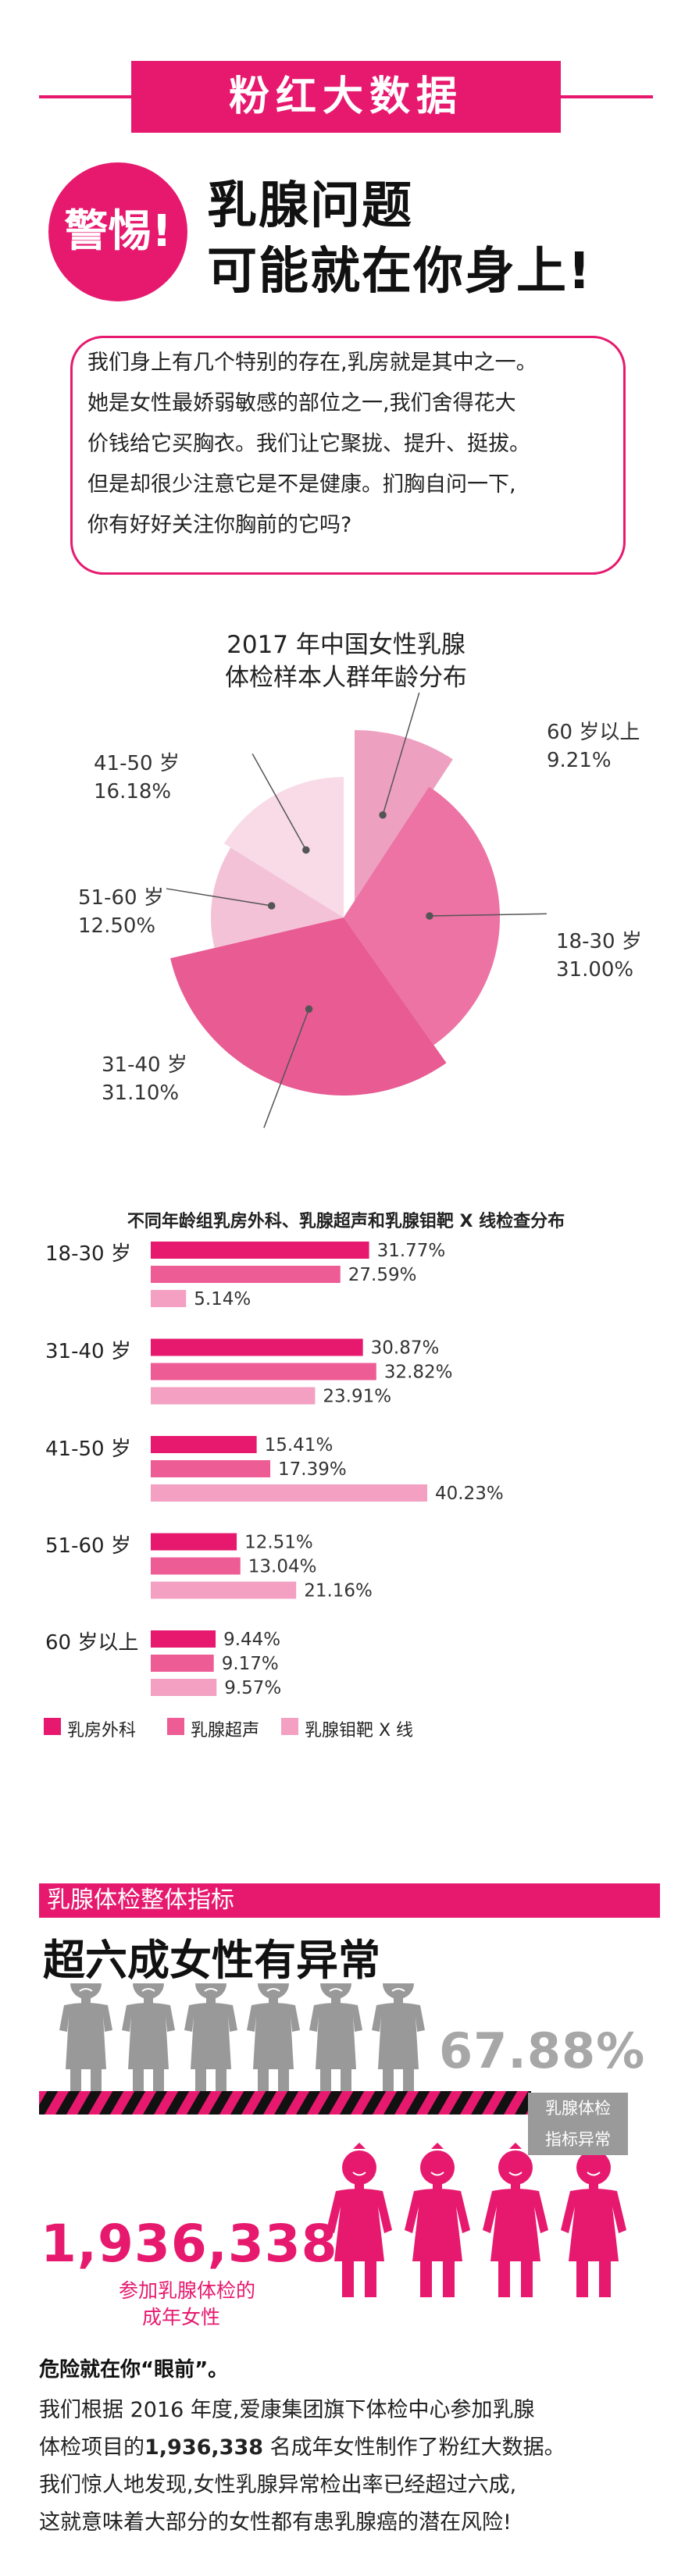  Describe the element at coordinates (290, 1726) in the screenshot. I see `legend-swatch-xray` at that location.